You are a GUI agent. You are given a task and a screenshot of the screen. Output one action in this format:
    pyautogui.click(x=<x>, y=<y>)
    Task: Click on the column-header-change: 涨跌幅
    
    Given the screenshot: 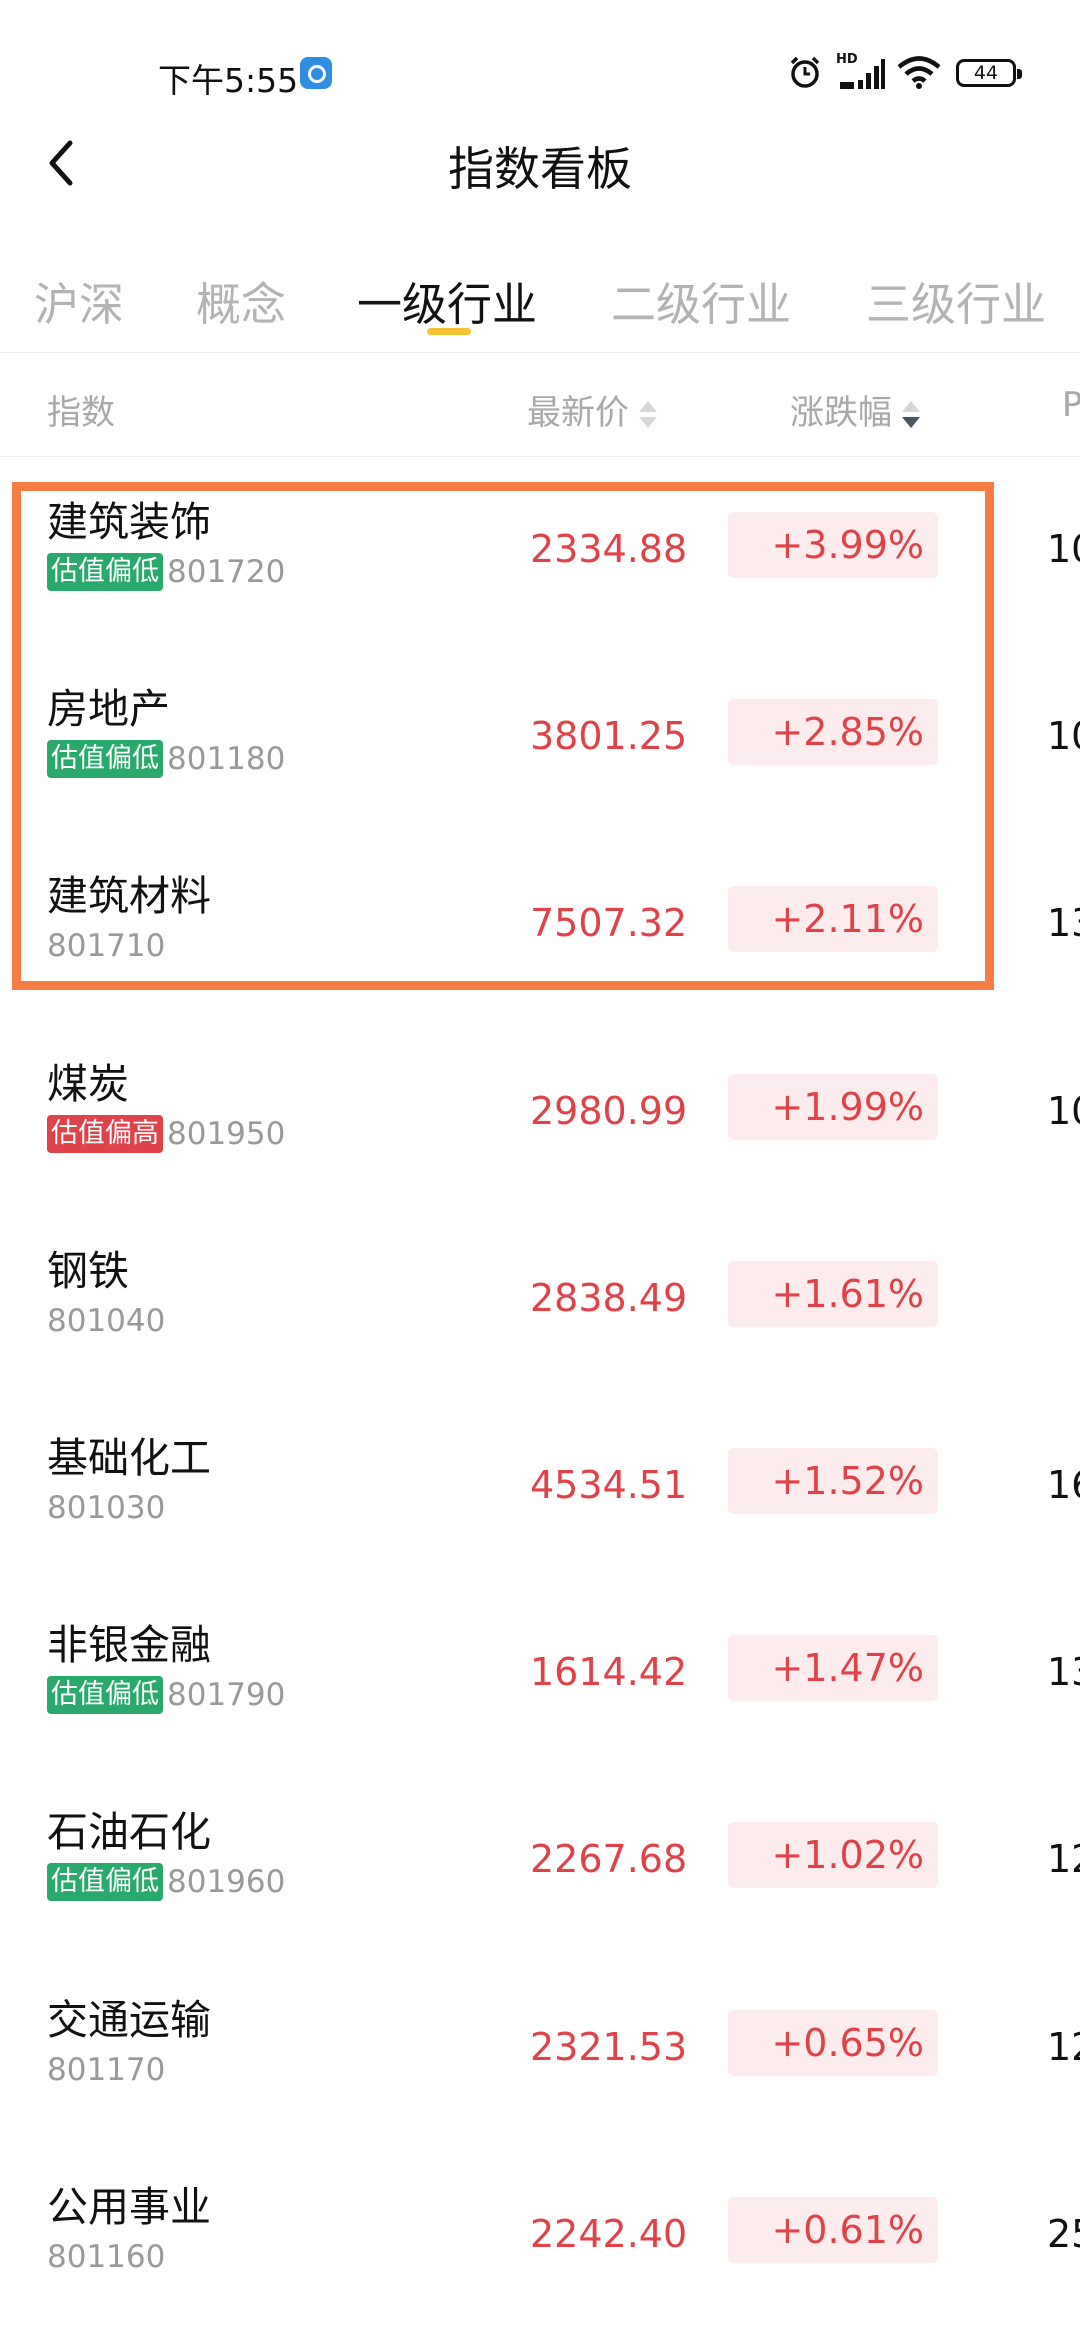 What is the action you would take?
    pyautogui.click(x=856, y=409)
    